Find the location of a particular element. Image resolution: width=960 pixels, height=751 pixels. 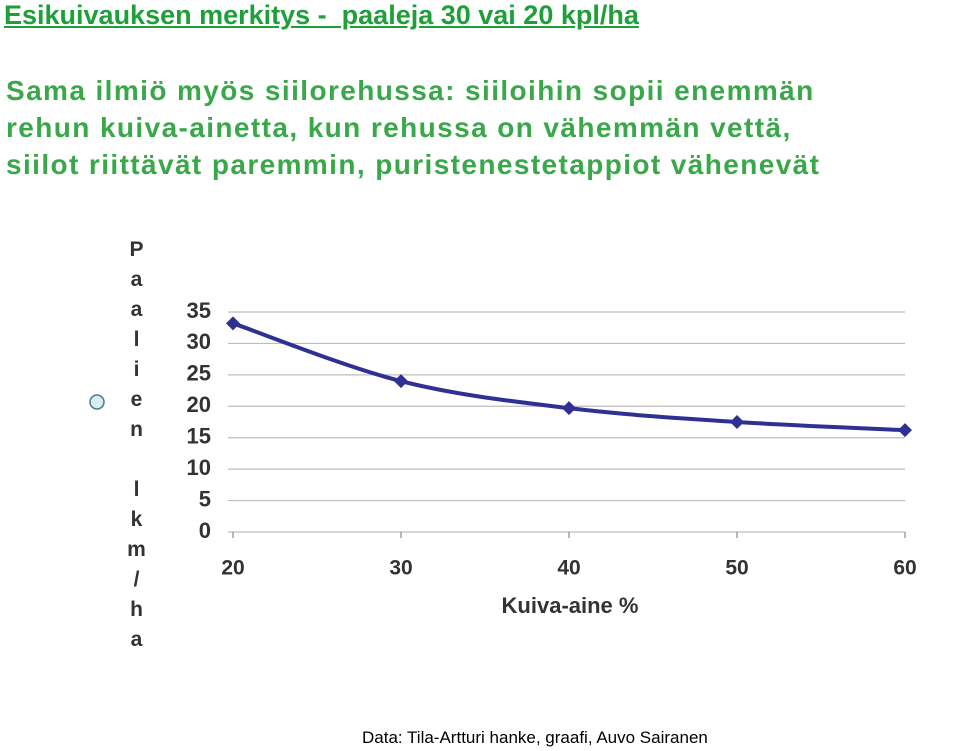

bullet is located at coordinates (97, 402).